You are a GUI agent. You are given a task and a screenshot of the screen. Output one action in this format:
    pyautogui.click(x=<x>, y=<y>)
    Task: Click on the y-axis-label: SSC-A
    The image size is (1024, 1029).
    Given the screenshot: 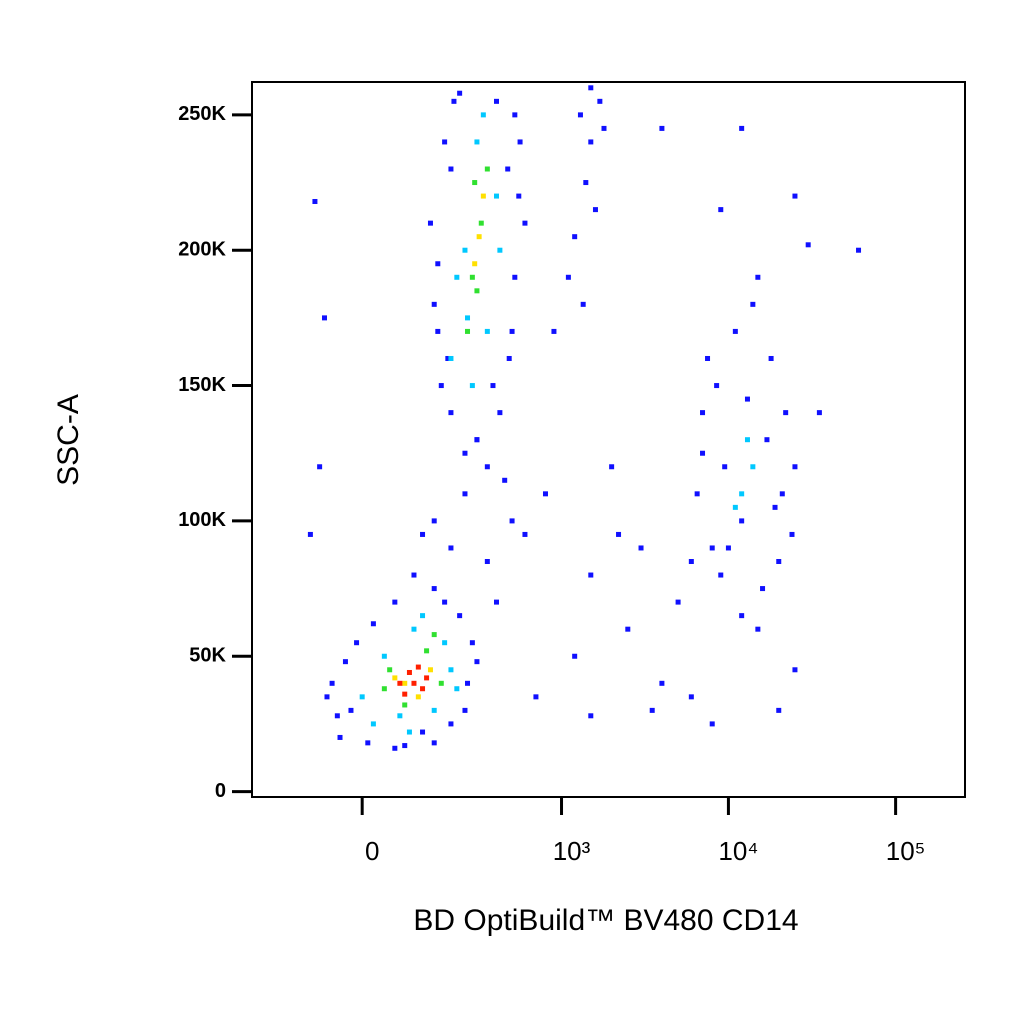 What is the action you would take?
    pyautogui.click(x=68, y=440)
    